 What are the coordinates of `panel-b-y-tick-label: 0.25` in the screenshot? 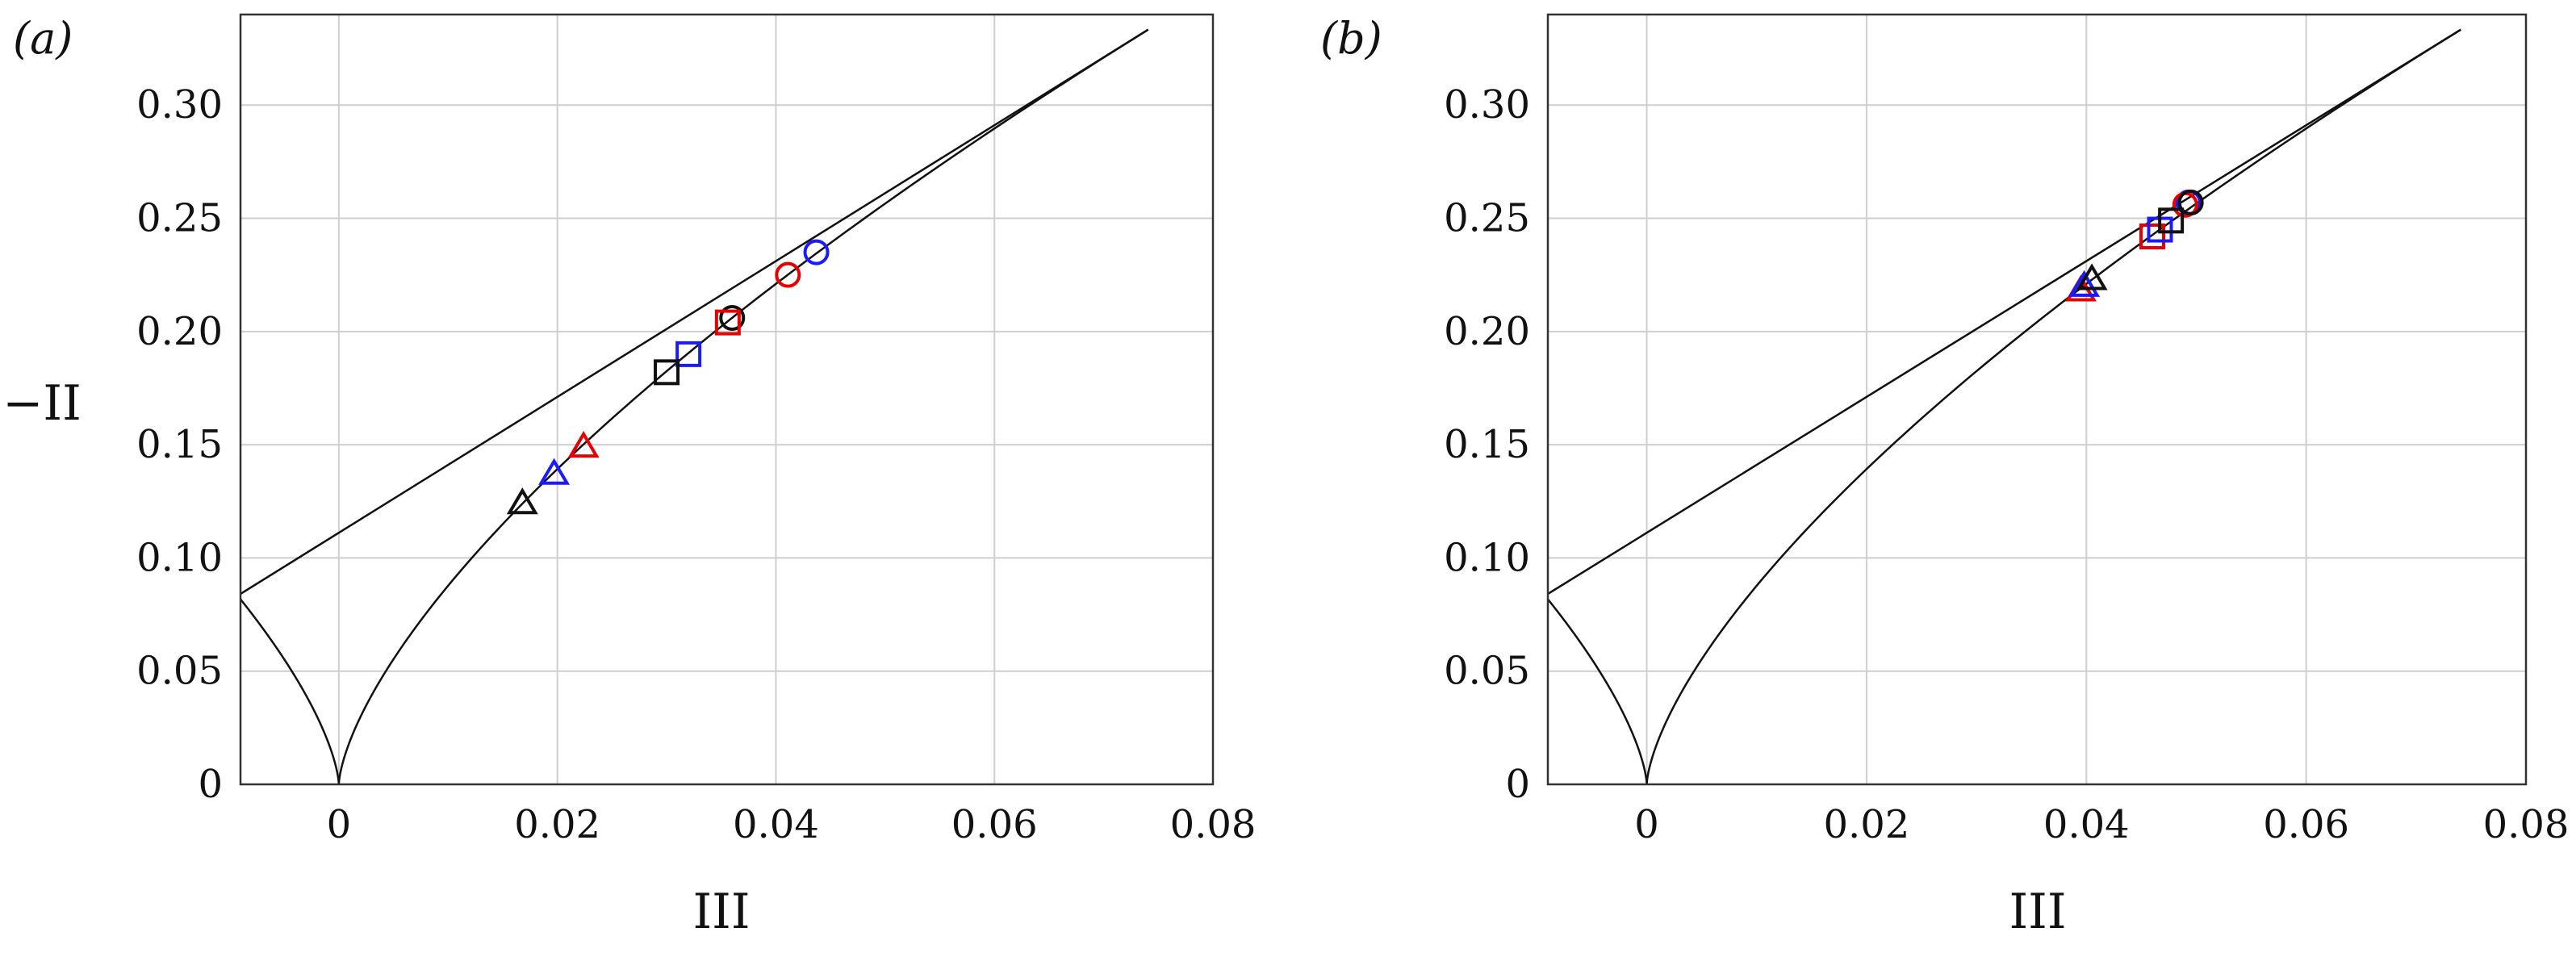 It's located at (1487, 218).